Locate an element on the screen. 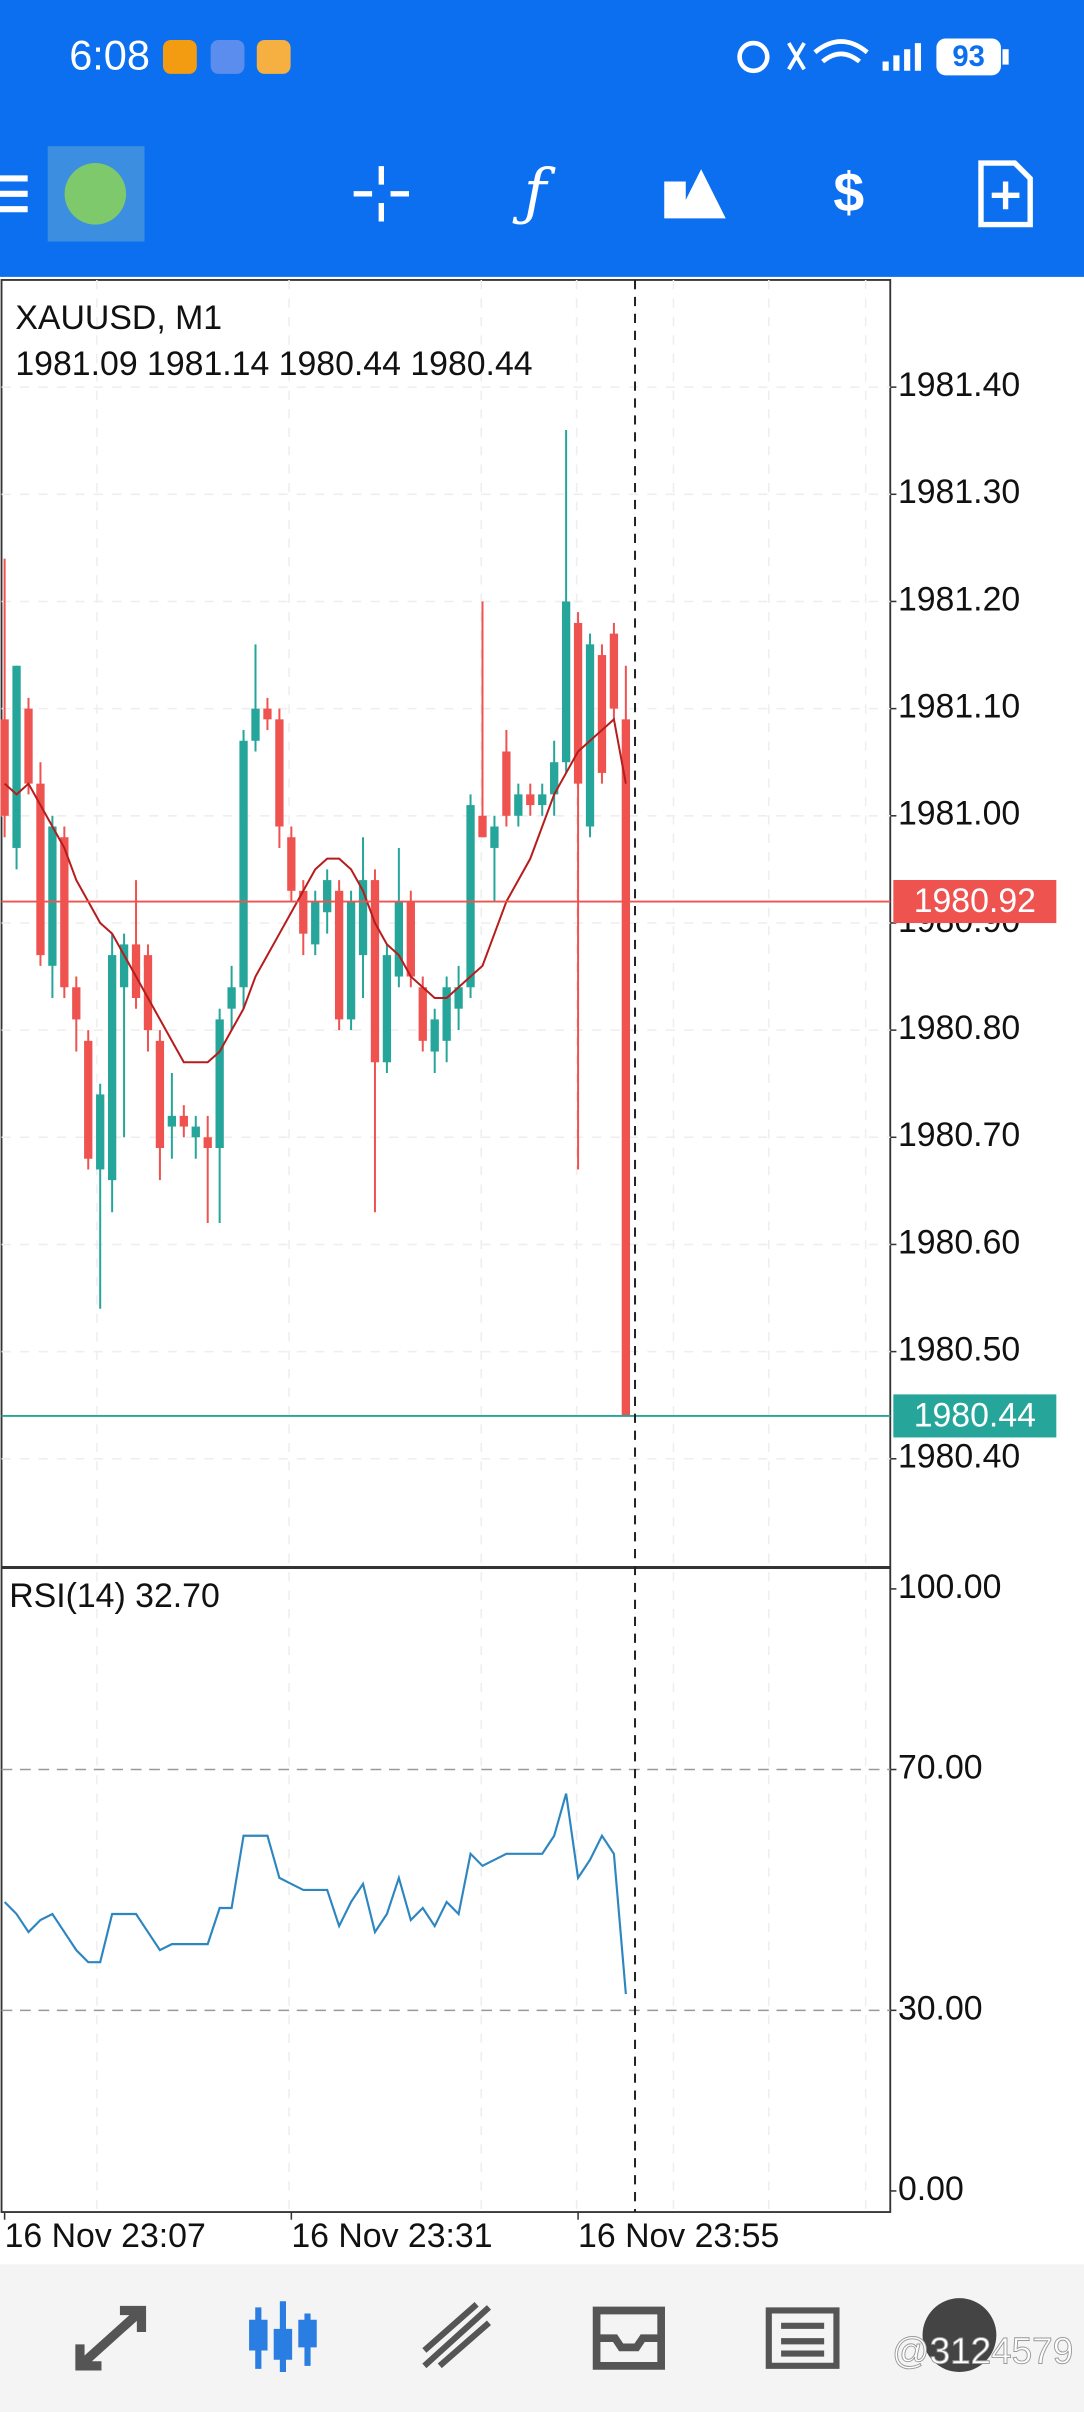 The image size is (1084, 2412). news-tab is located at coordinates (802, 2338).